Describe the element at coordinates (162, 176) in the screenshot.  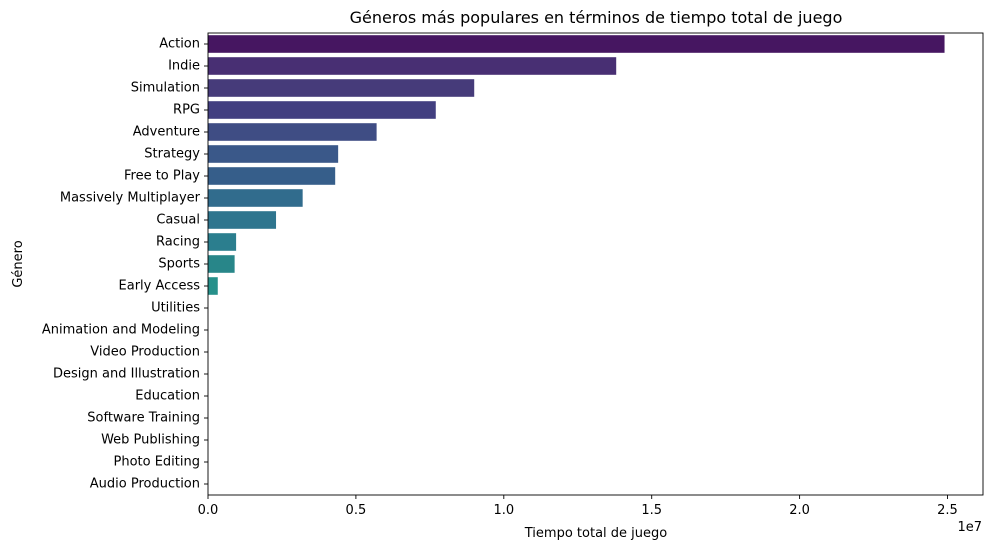
I see `y-tick-label: Free to Play` at that location.